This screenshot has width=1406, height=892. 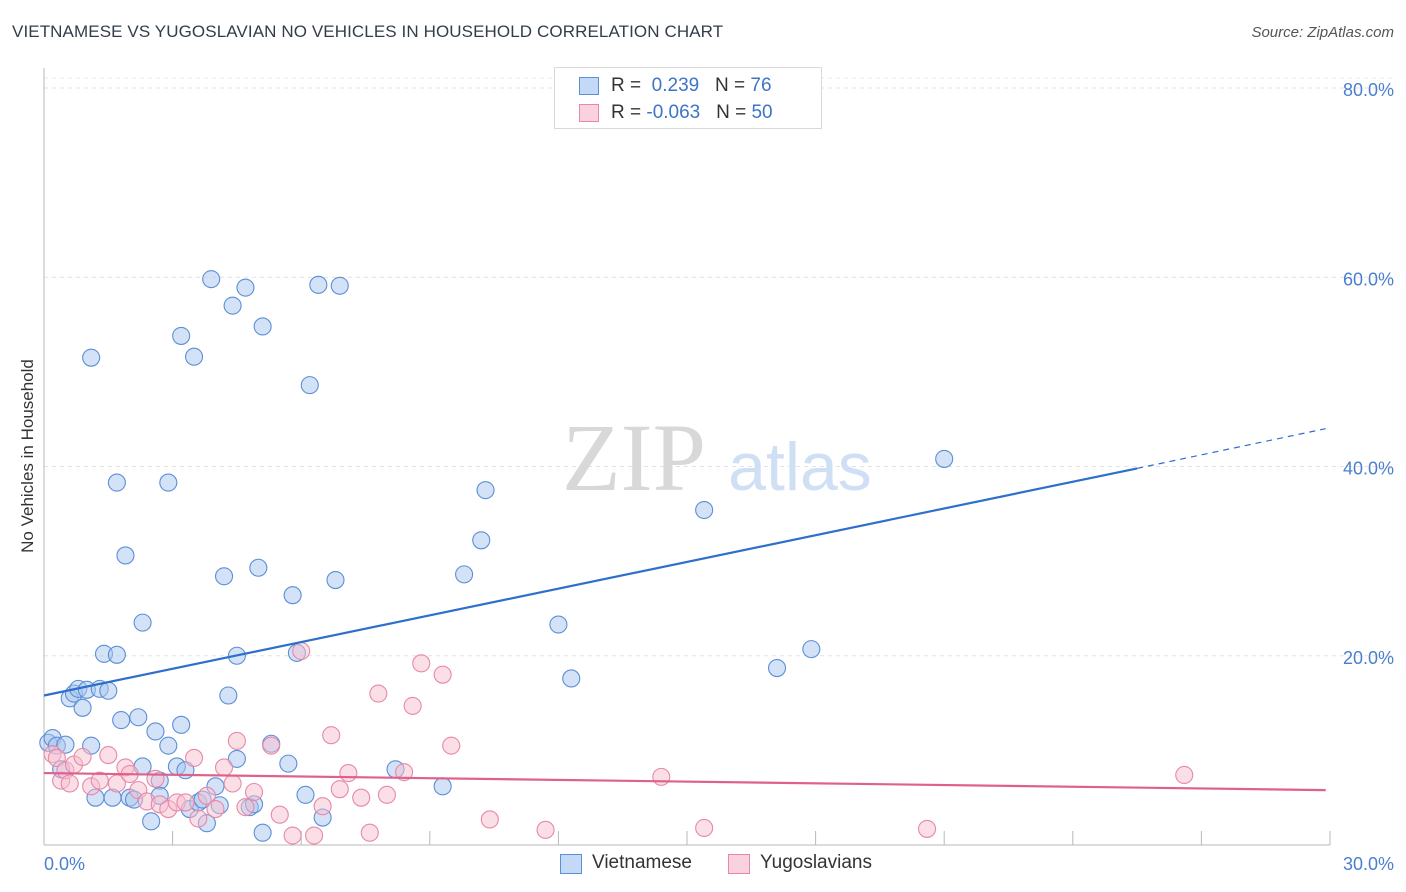 I want to click on bottom-legend-label-yugoslavians: Yugoslavians, so click(x=816, y=862).